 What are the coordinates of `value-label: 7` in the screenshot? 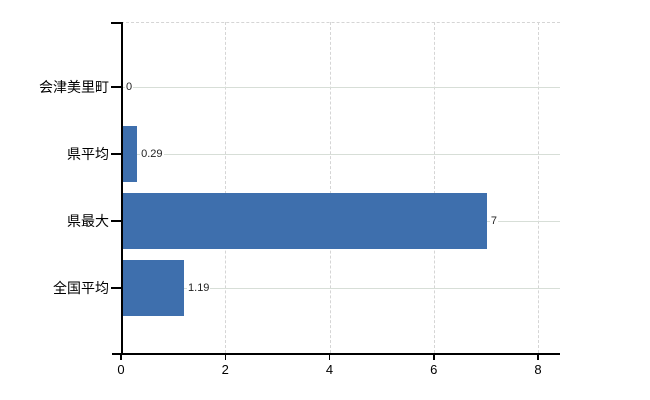 It's located at (493, 221).